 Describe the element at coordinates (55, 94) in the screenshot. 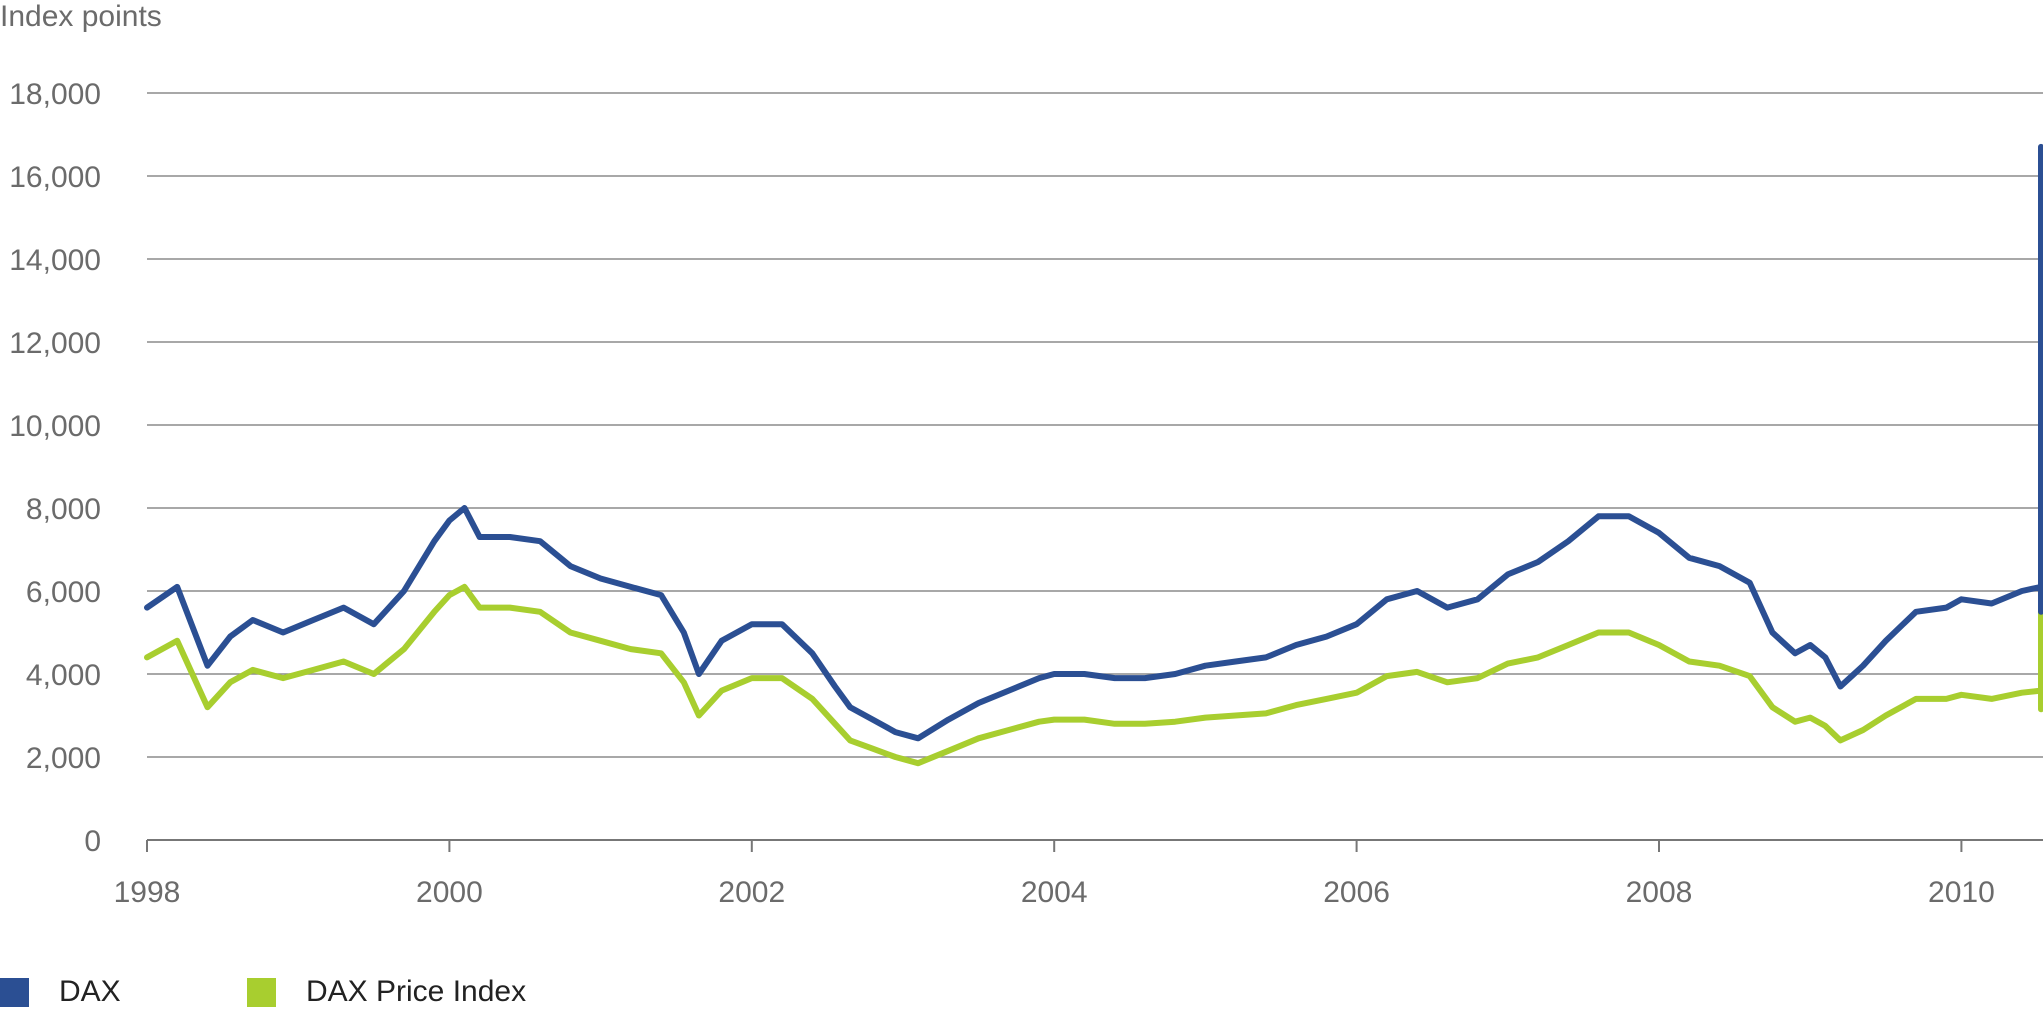

I see `y-tick-label: 18,000` at that location.